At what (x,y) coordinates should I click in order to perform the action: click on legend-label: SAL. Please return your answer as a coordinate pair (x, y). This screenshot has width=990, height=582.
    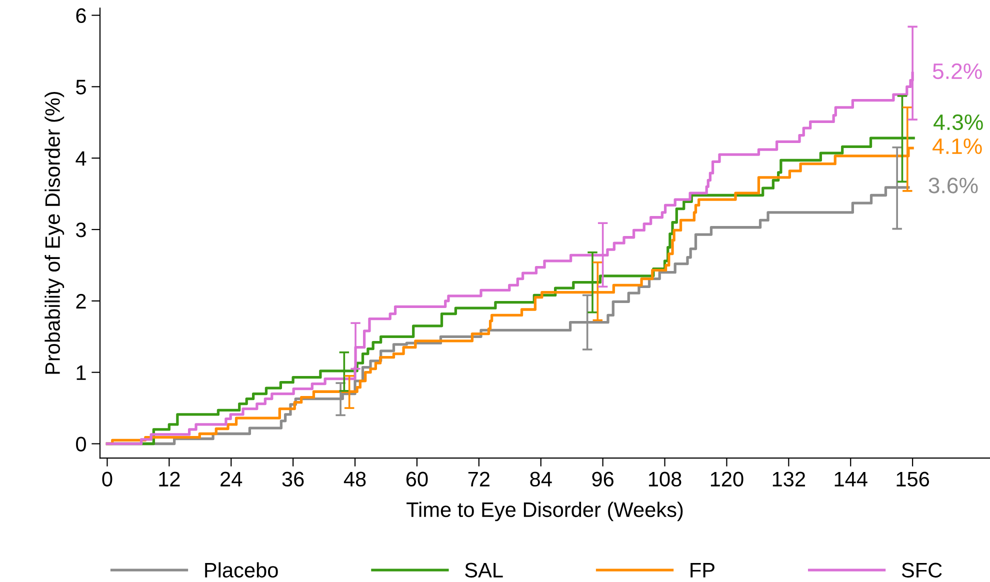
    Looking at the image, I should click on (484, 570).